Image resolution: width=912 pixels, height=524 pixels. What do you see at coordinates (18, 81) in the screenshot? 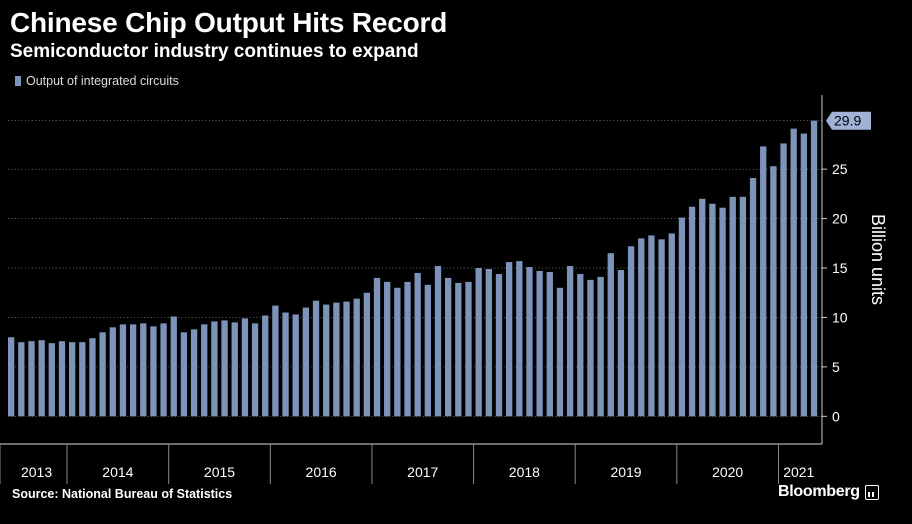
I see `legend-swatch` at bounding box center [18, 81].